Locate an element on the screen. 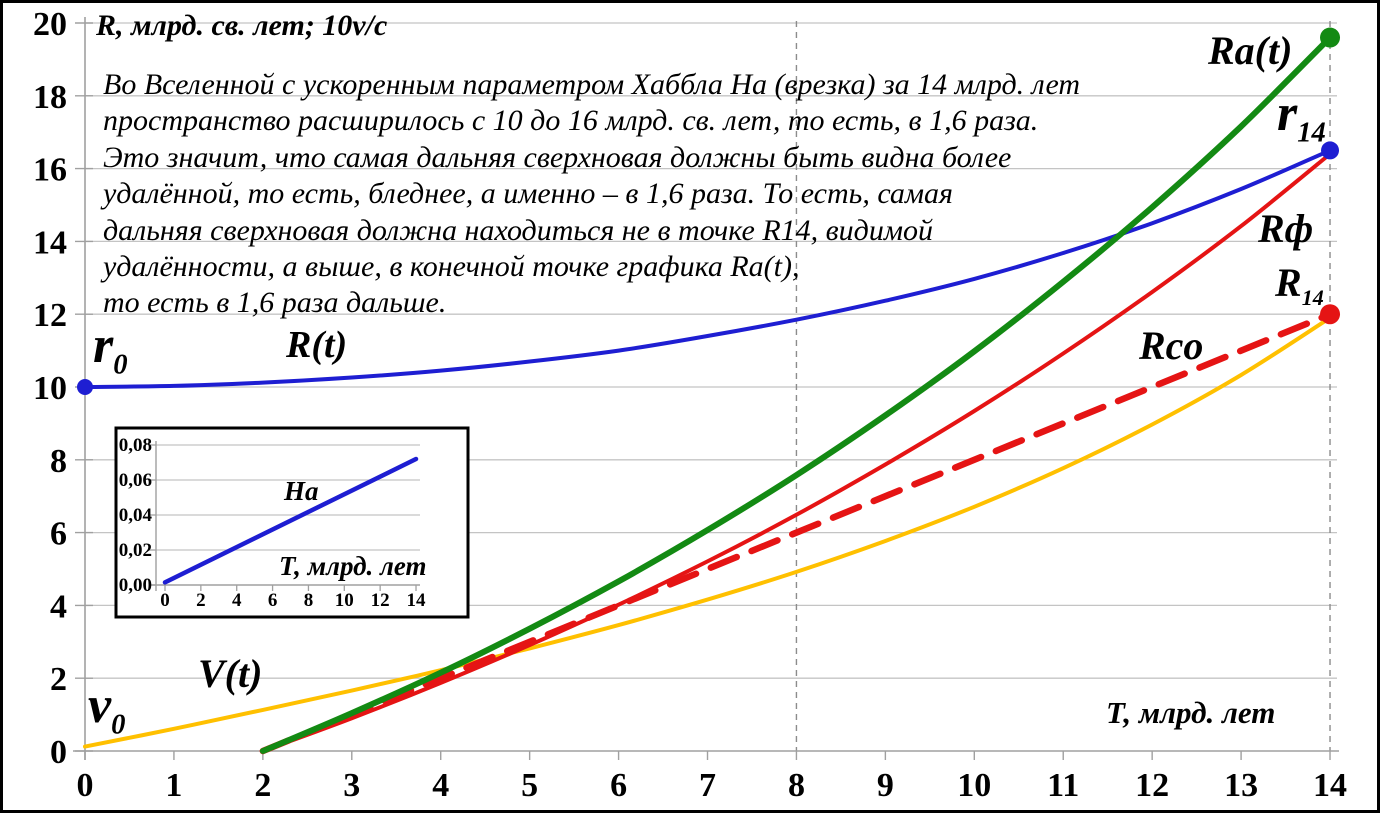 This screenshot has width=1380, height=813. inset-x-tick-label: 2 is located at coordinates (201, 600).